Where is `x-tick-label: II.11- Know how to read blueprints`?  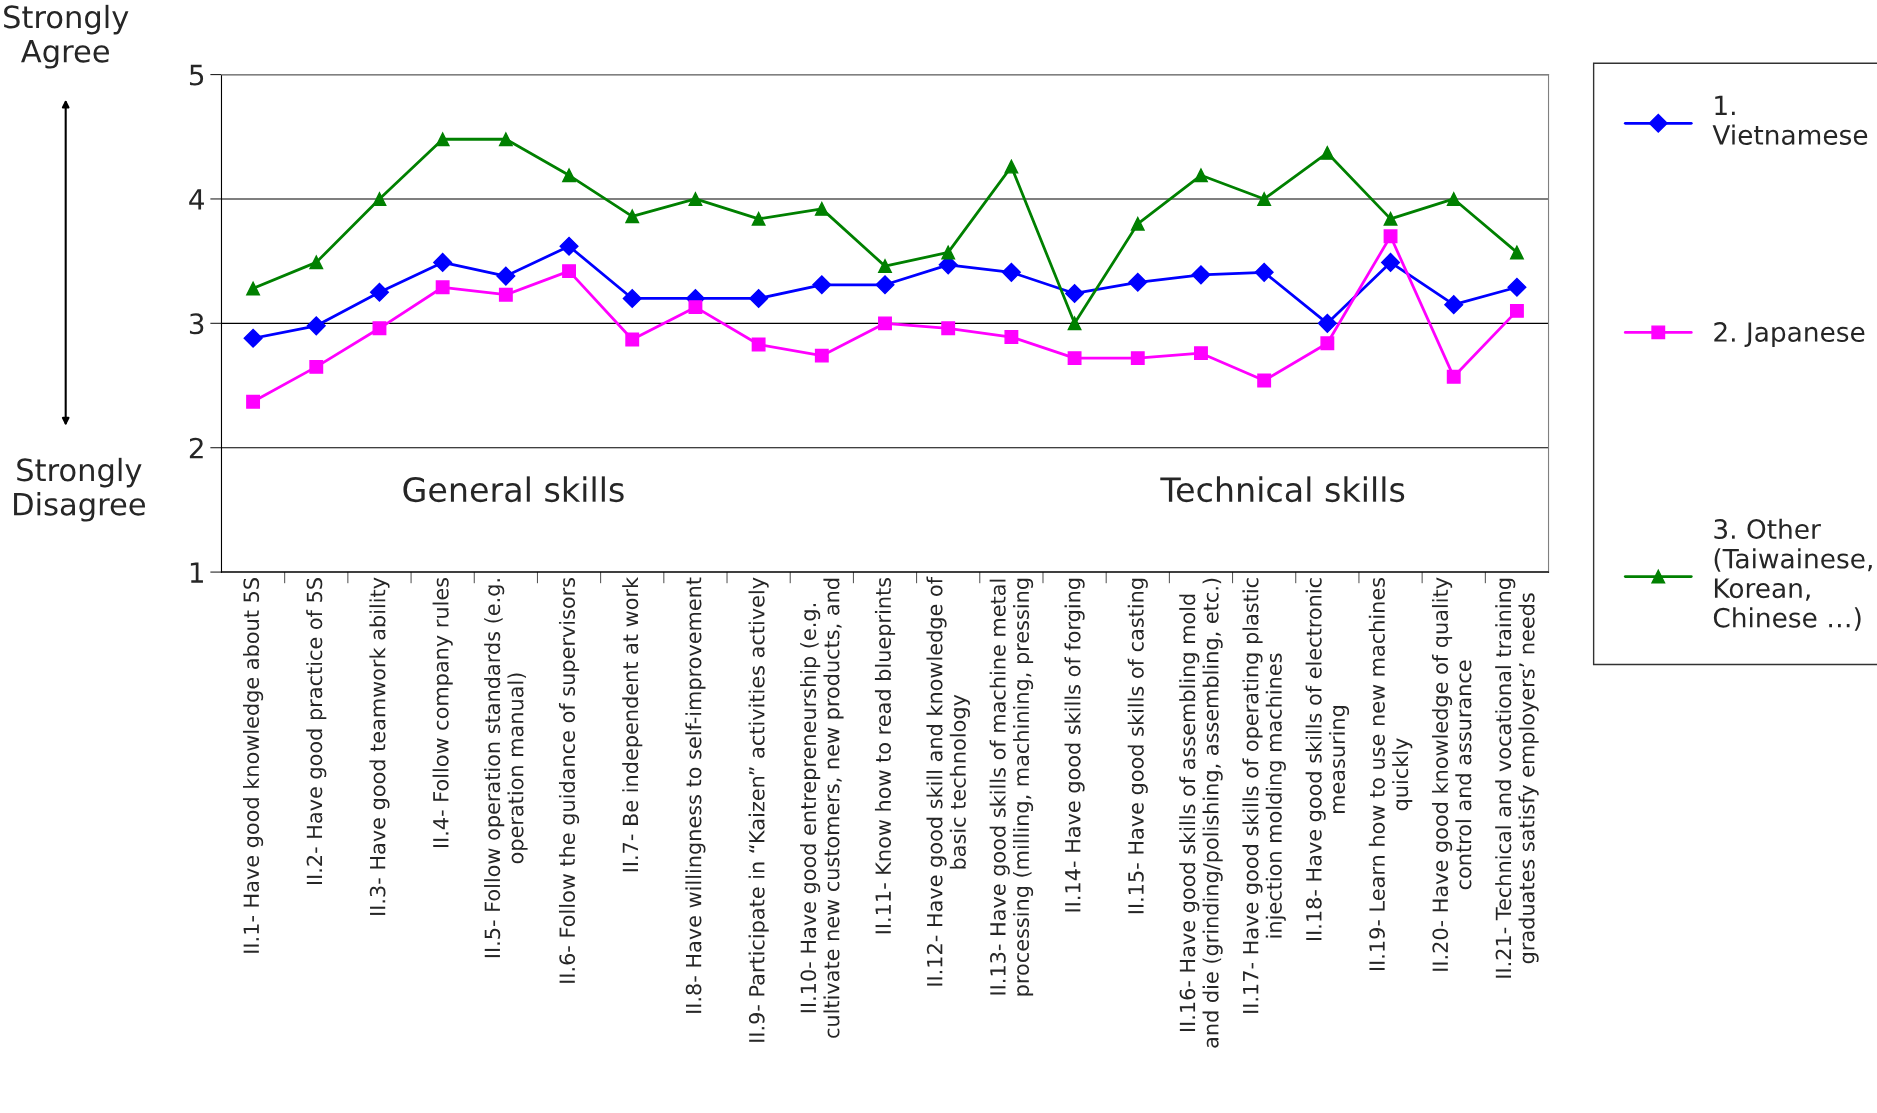 x-tick-label: II.11- Know how to read blueprints is located at coordinates (885, 755).